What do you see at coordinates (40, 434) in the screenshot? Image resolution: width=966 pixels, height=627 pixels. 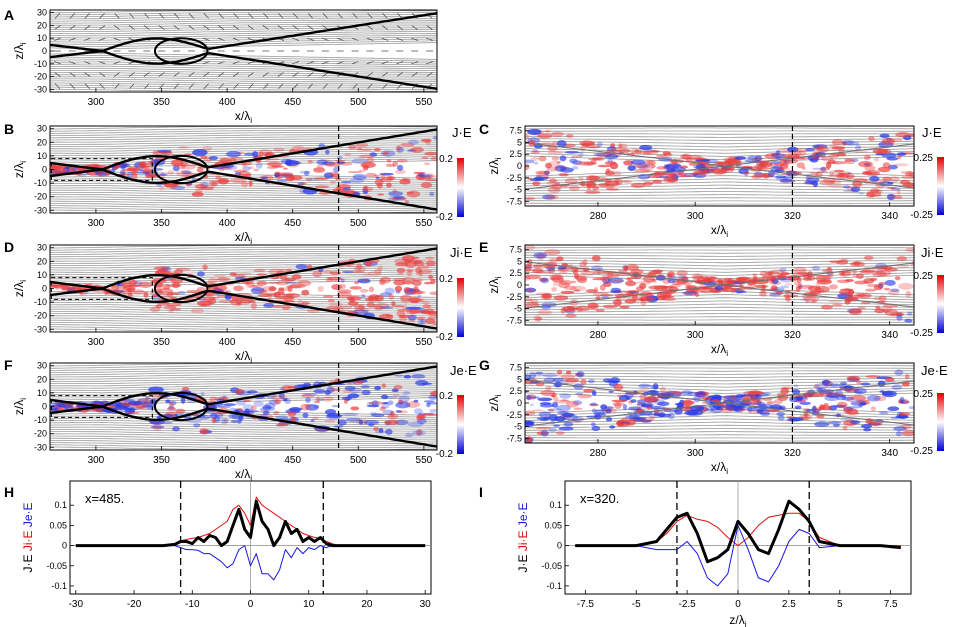 I see `y-tick-label: -20` at bounding box center [40, 434].